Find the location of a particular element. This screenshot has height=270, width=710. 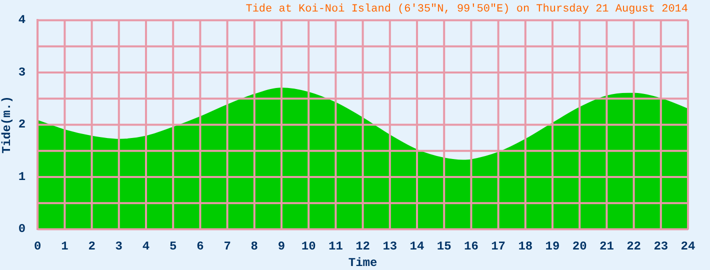

x-tick-label: 3 is located at coordinates (119, 246).